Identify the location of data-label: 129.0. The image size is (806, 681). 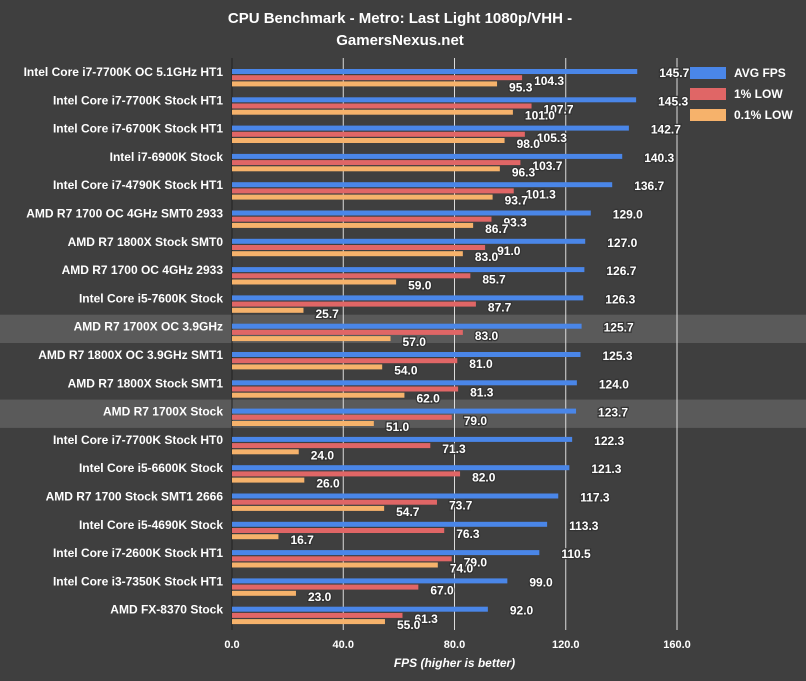
(628, 215).